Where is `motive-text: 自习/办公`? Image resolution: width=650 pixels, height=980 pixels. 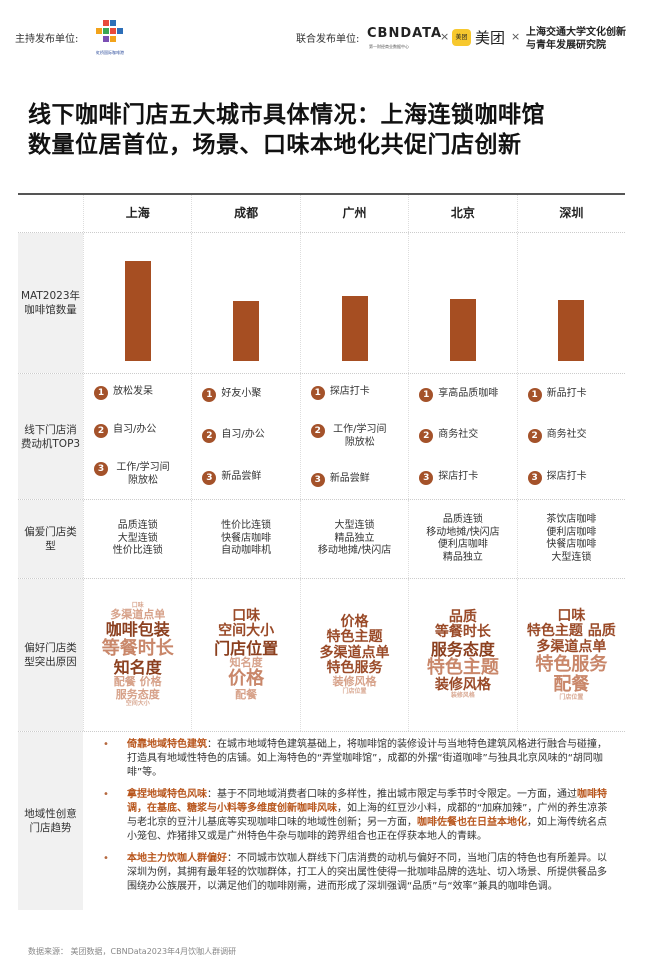 motive-text: 自习/办公 is located at coordinates (243, 435).